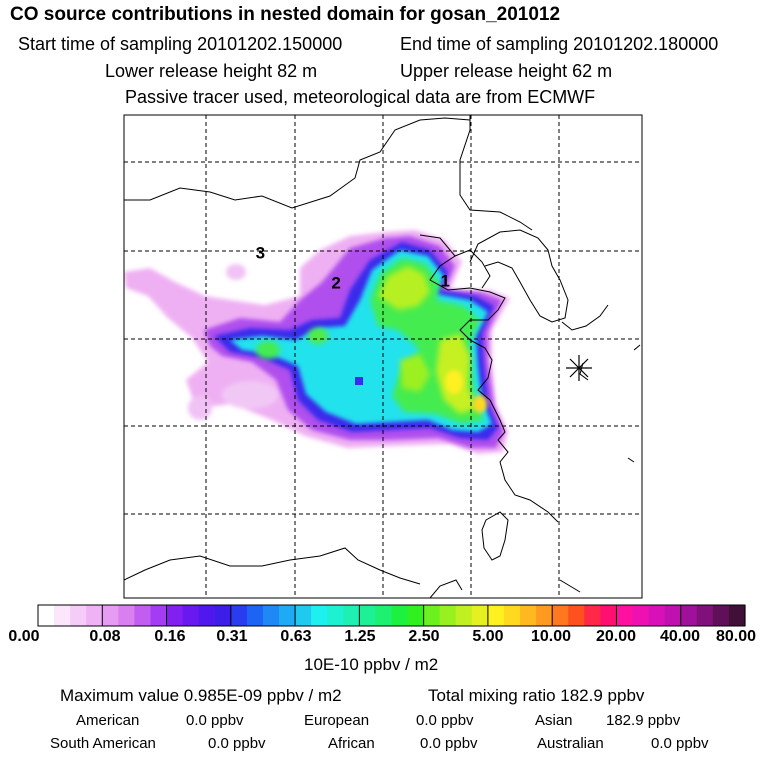 The image size is (768, 768). I want to click on asian-label: Asian, so click(554, 720).